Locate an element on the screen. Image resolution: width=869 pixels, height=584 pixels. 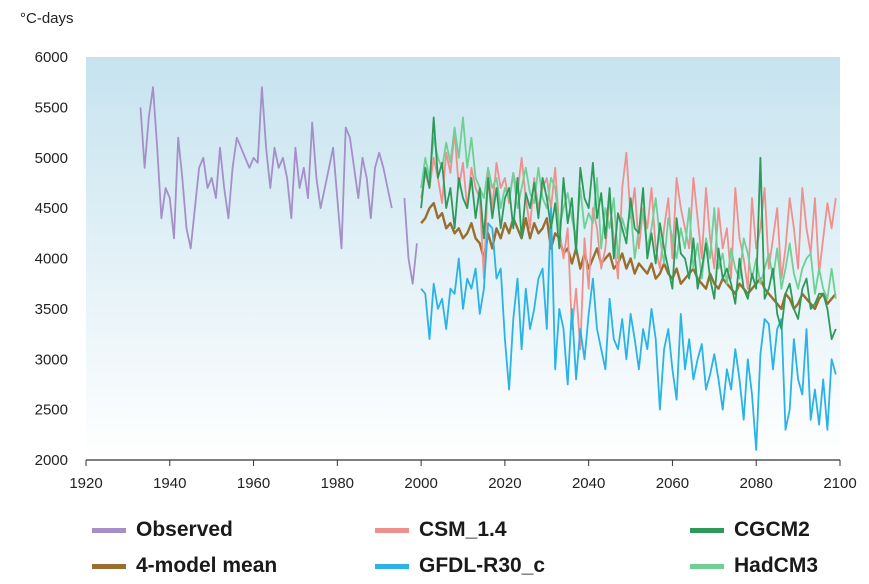
x-tick-label: 2040 is located at coordinates (588, 483).